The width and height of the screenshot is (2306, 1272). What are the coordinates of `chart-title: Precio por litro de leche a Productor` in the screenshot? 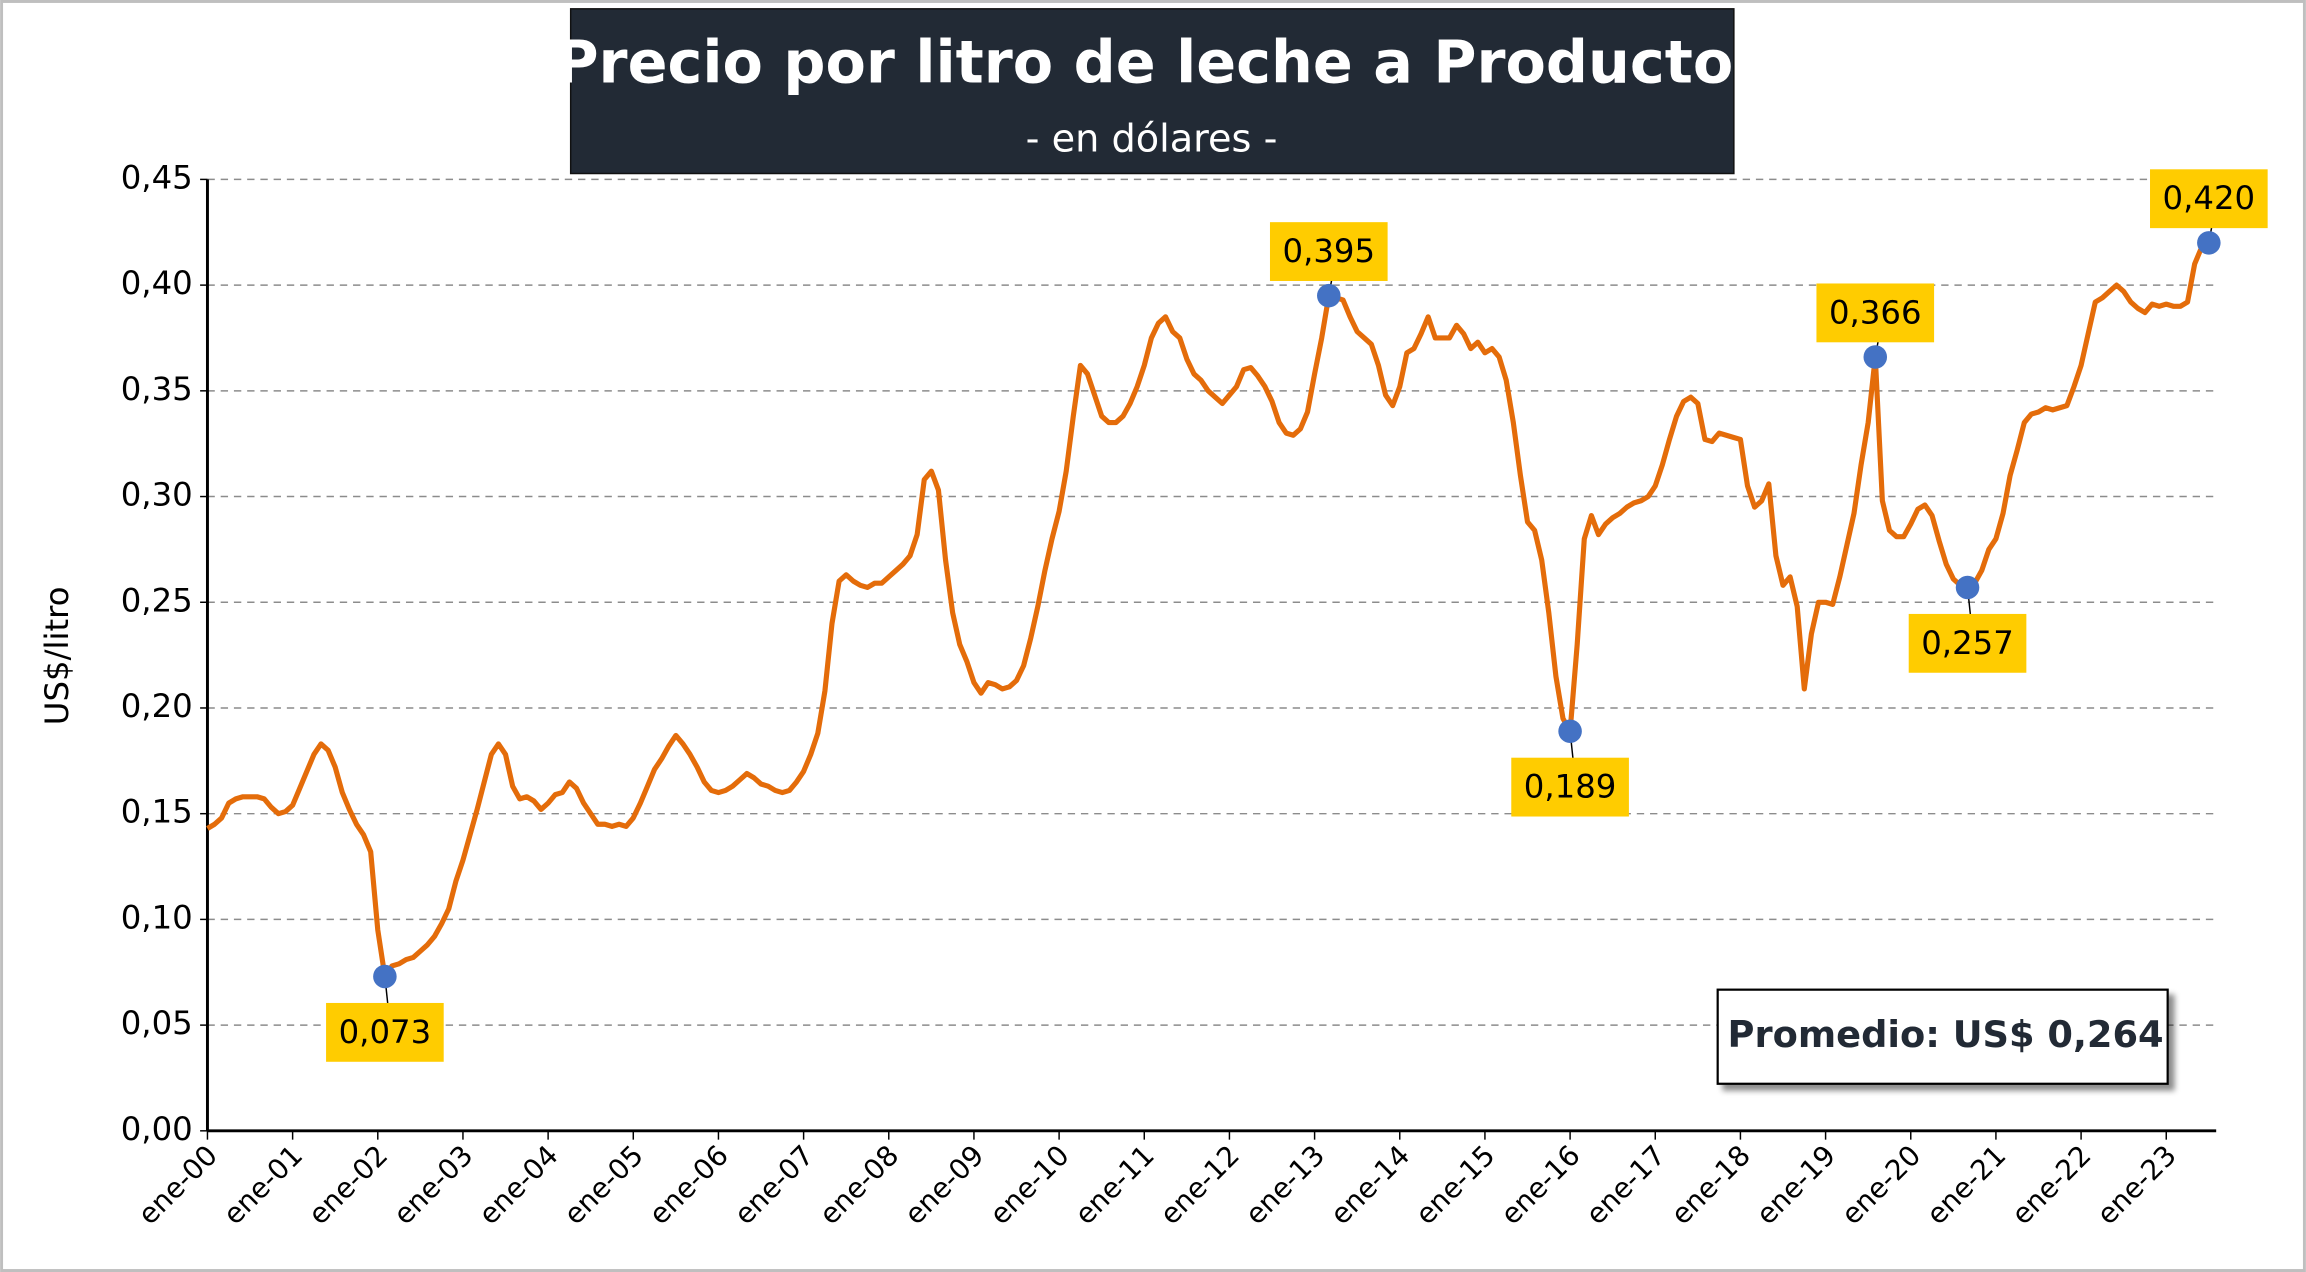 It's located at (1158, 61).